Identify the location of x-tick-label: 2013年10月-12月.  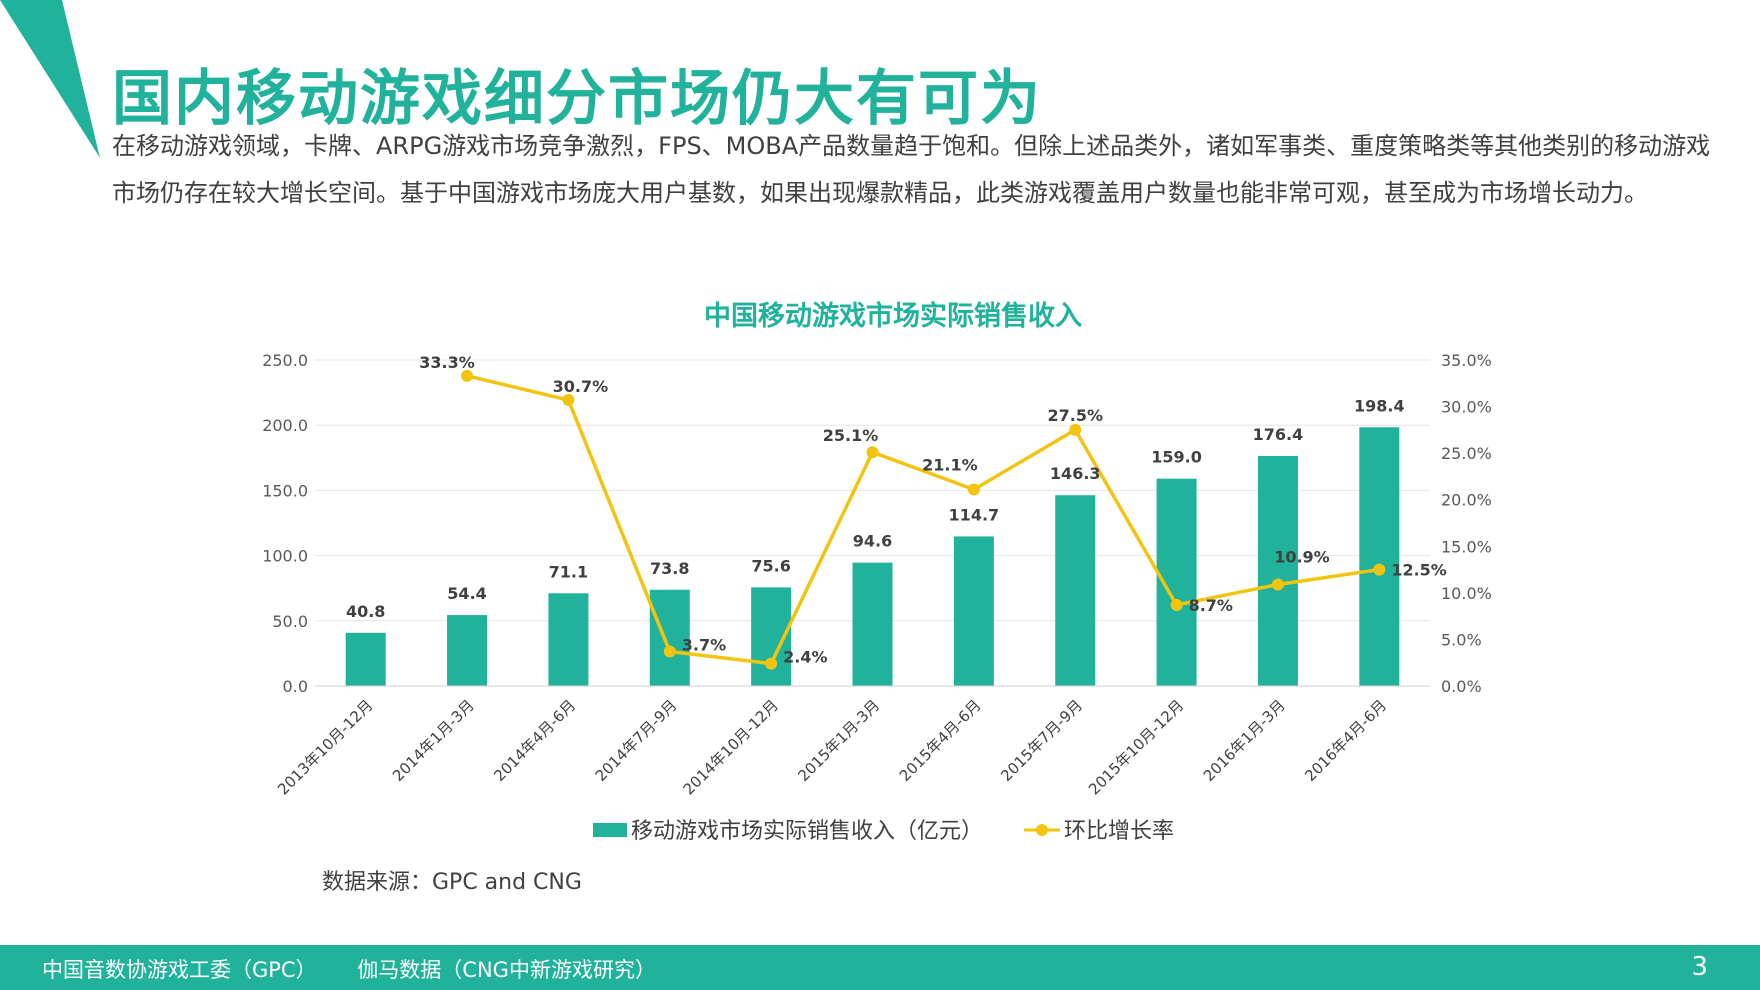
(325, 747).